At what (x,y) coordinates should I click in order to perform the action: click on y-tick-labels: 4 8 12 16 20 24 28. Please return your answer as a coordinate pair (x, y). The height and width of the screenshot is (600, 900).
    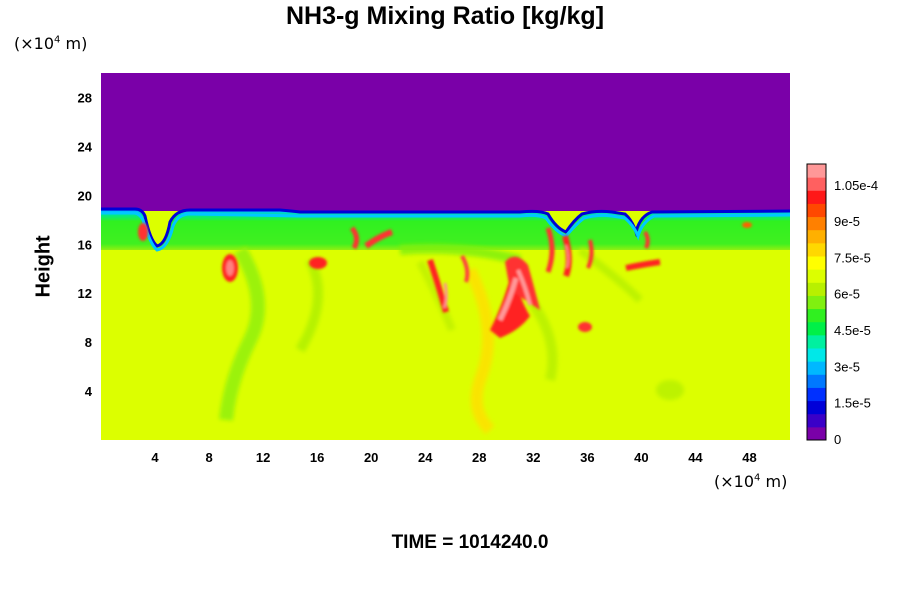
    Looking at the image, I should click on (85, 244).